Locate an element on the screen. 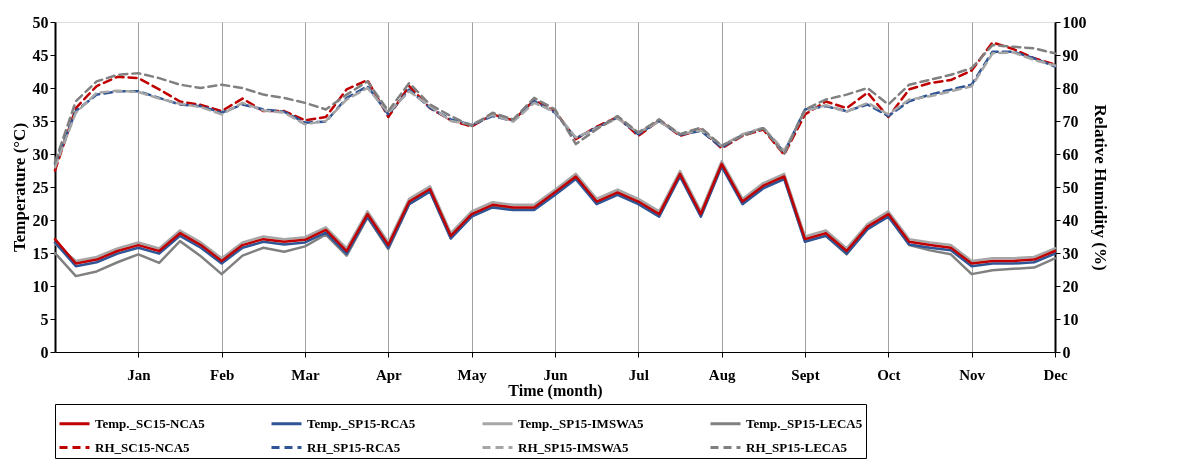  y-tick-label: 45 is located at coordinates (40, 55).